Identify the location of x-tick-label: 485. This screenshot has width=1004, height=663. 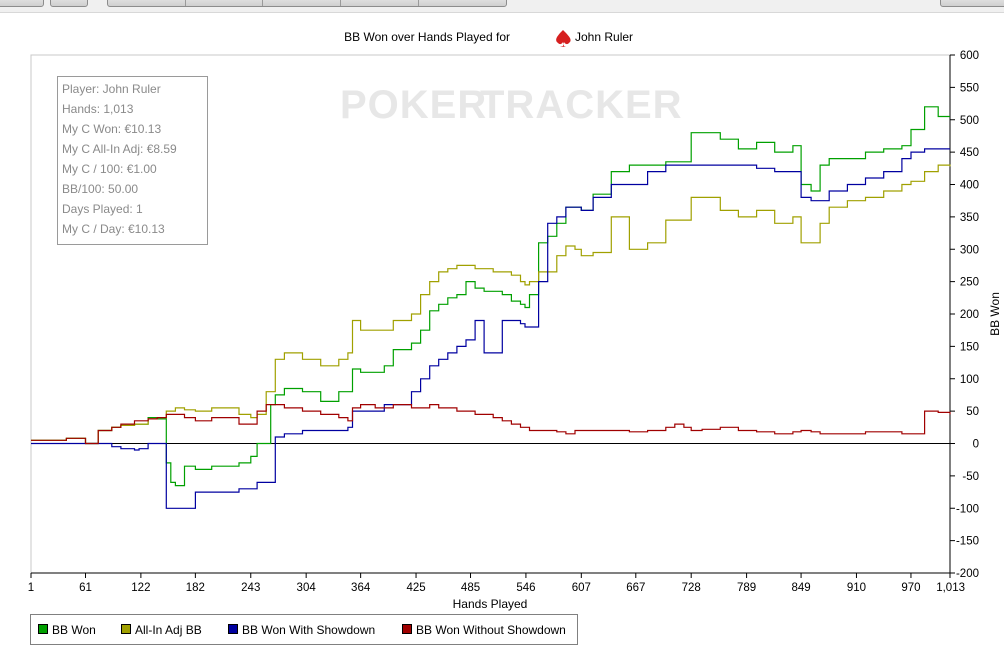
(470, 588).